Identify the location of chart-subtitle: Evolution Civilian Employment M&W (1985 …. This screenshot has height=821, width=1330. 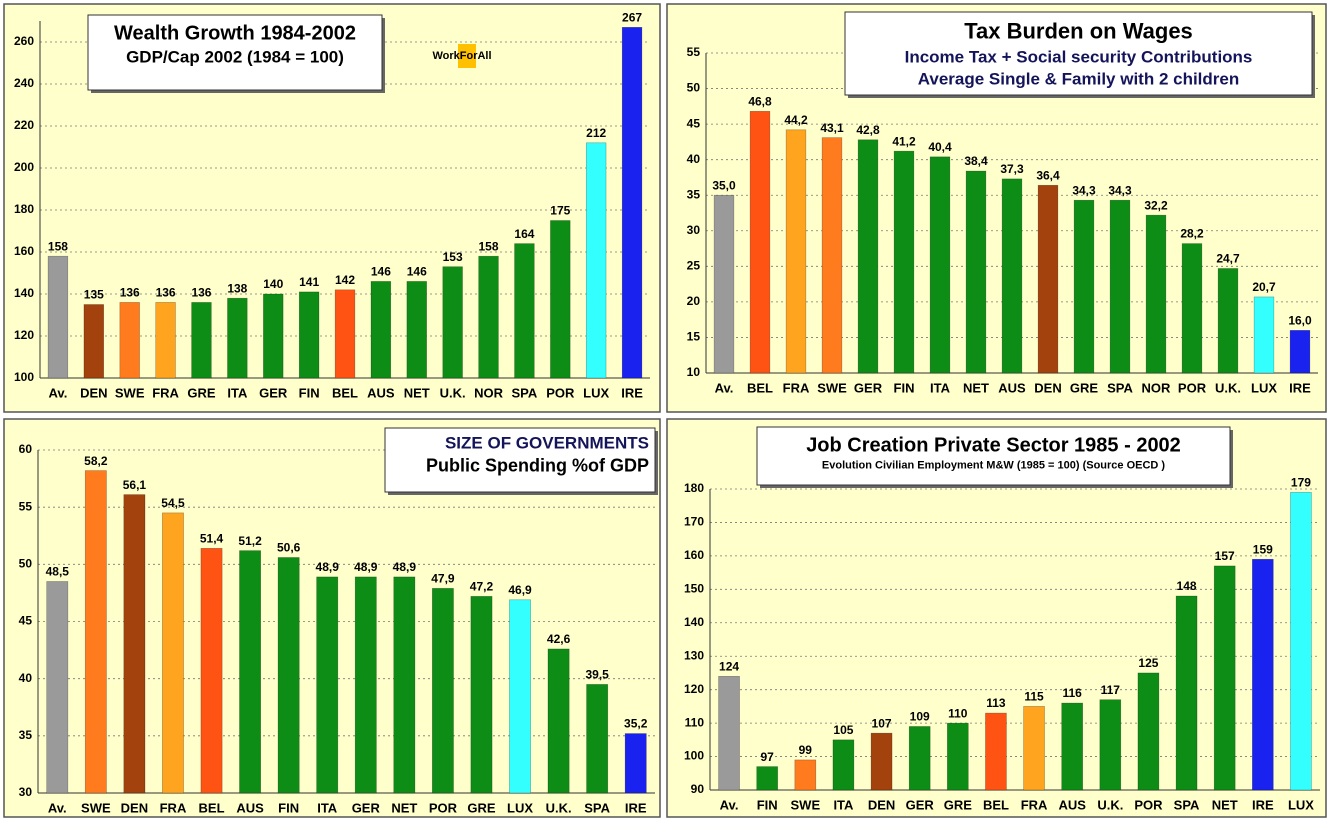
(994, 466).